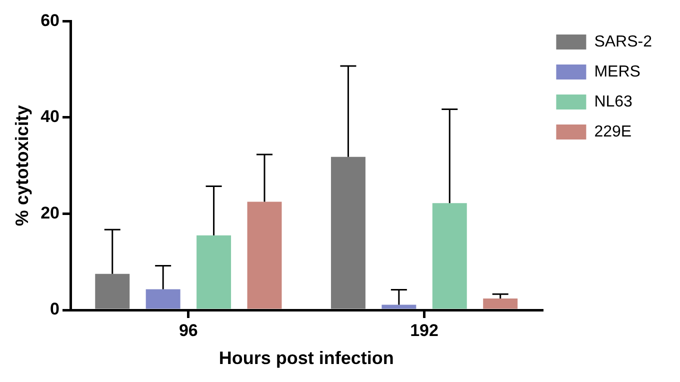 The height and width of the screenshot is (382, 680). Describe the element at coordinates (617, 71) in the screenshot. I see `legend-label: MERS` at that location.